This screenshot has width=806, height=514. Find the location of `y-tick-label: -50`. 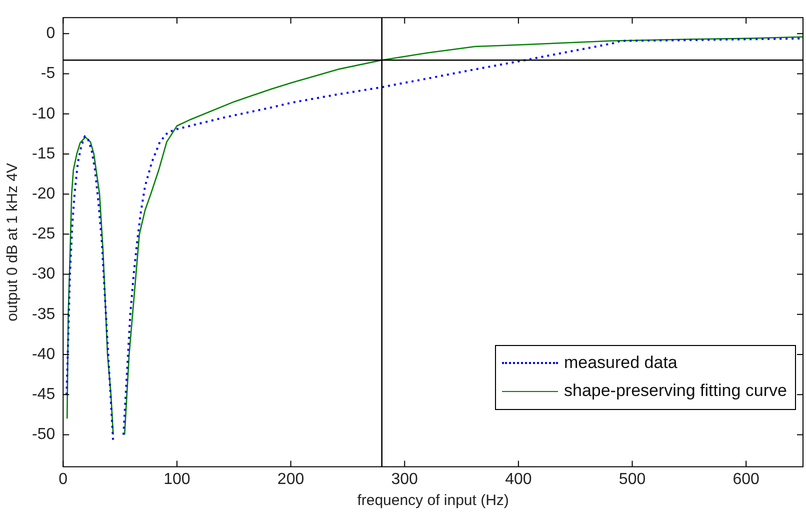

y-tick-label: -50 is located at coordinates (44, 435).